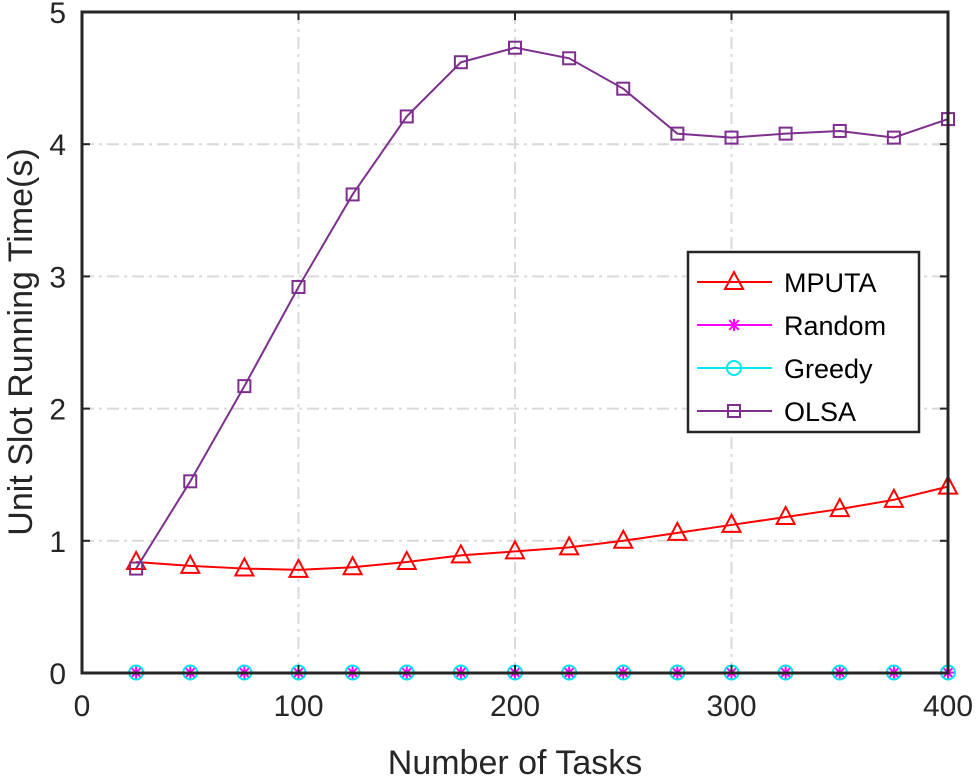 This screenshot has height=780, width=979. I want to click on legend-label-random: Random, so click(835, 326).